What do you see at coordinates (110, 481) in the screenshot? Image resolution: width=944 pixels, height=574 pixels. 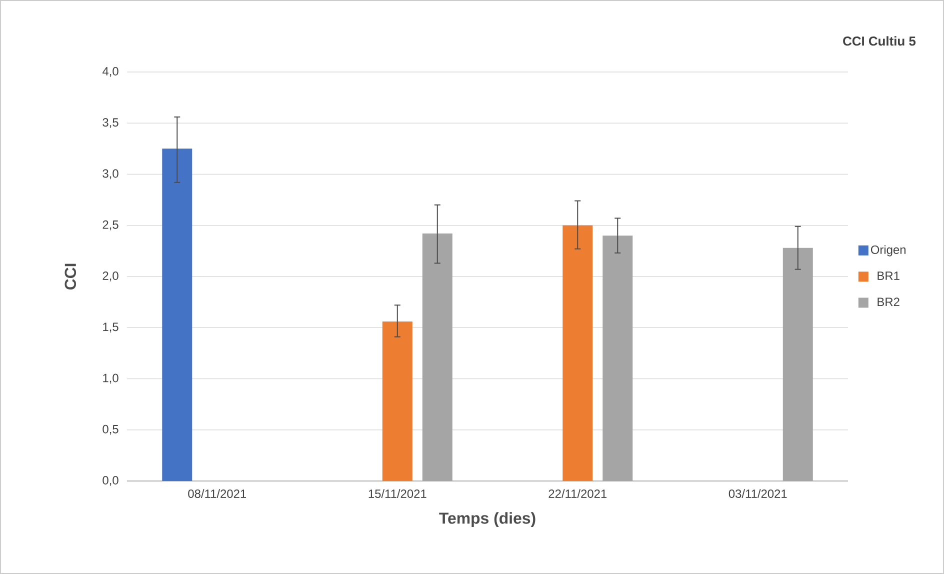 I see `y-tick-label: 0,0` at bounding box center [110, 481].